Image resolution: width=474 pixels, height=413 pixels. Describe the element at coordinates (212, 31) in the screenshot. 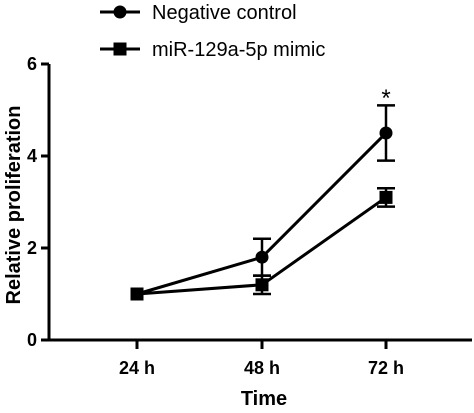

I see `legend: Negative control miR-129a-5p mimic` at that location.